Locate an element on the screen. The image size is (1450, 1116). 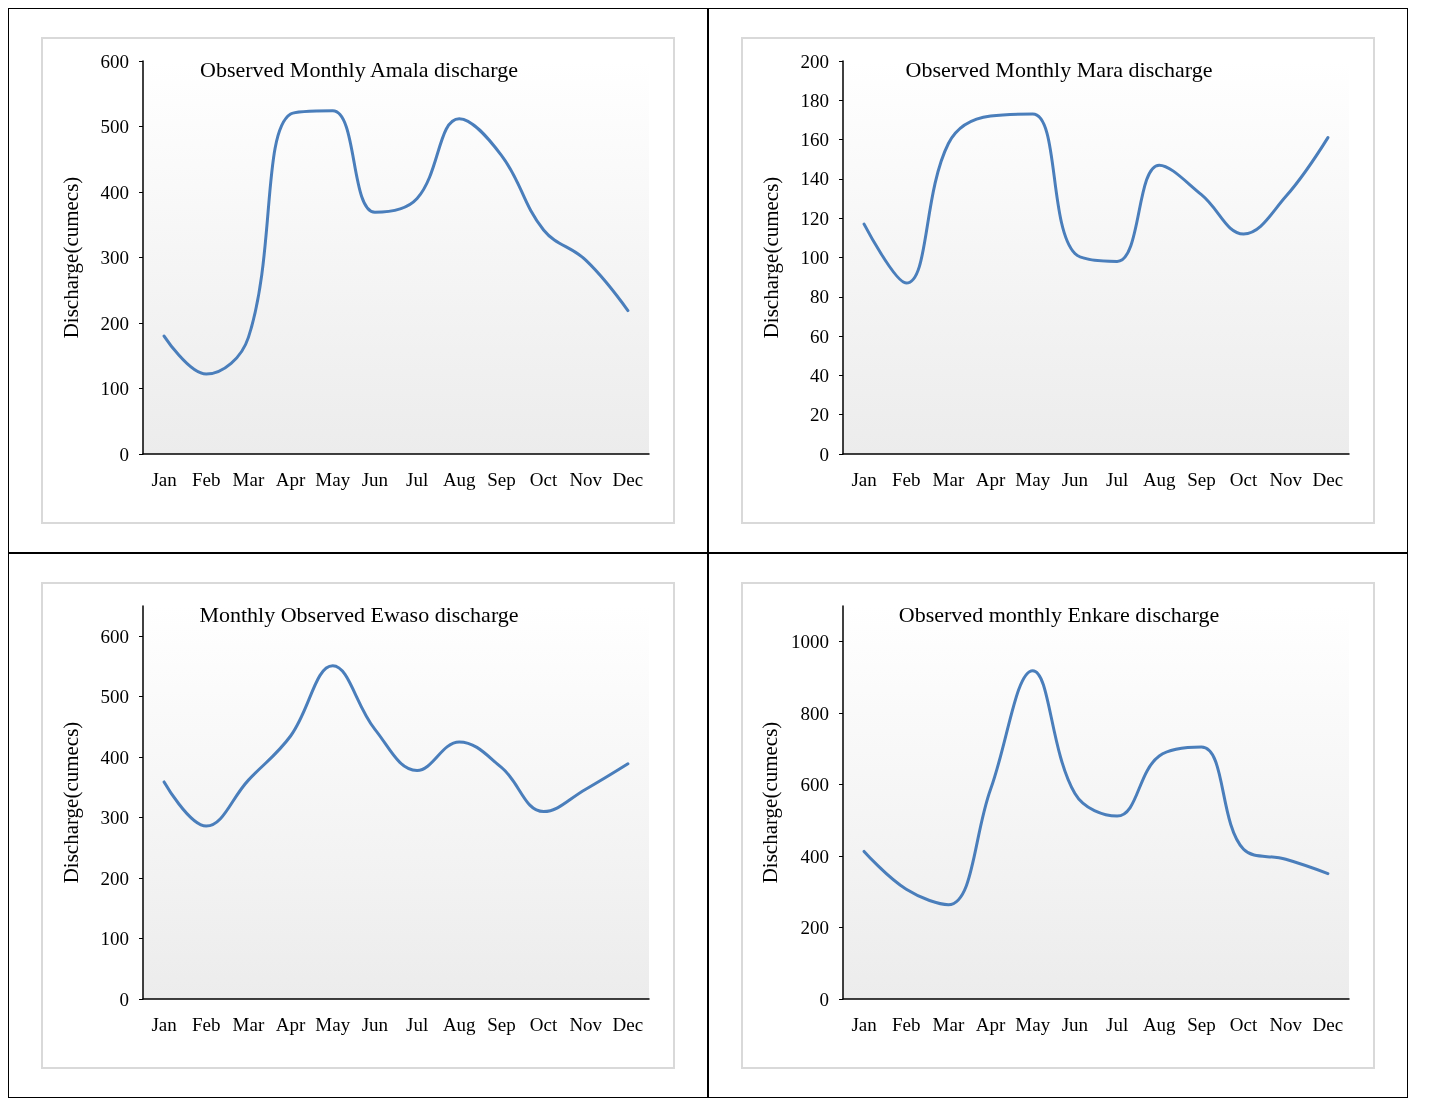
chart-title: Monthly Observed Ewaso discharge is located at coordinates (359, 614).